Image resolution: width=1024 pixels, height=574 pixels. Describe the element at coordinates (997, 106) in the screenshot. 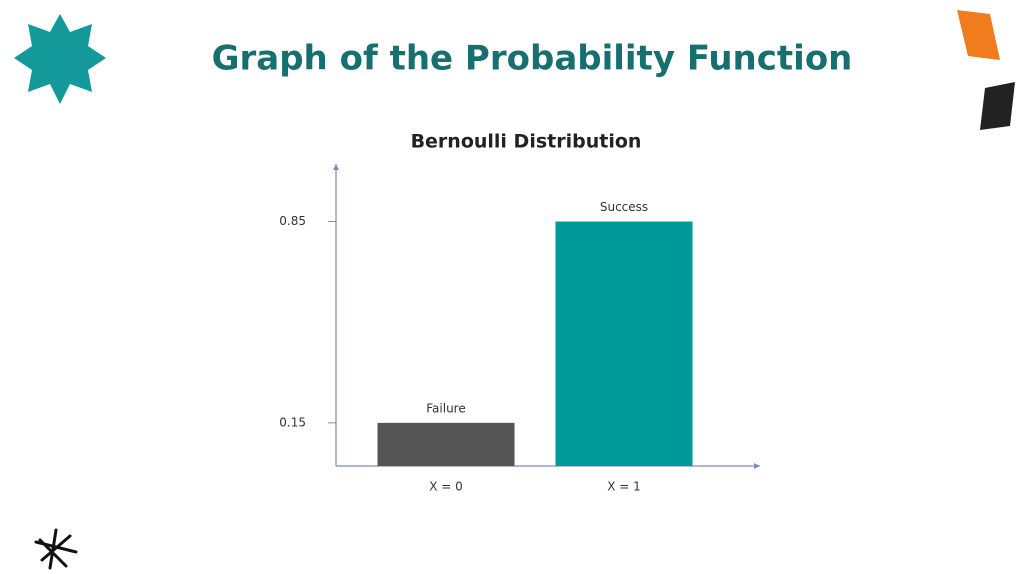

I see `black-shape` at that location.